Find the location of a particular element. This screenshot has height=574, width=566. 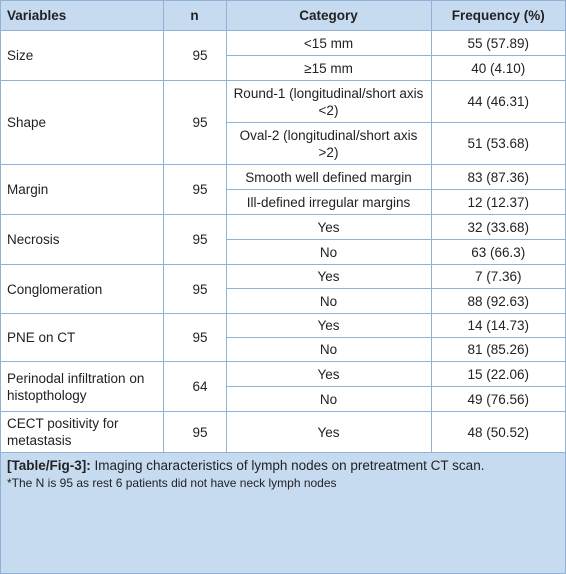

variable-cell: Shape is located at coordinates (82, 122).